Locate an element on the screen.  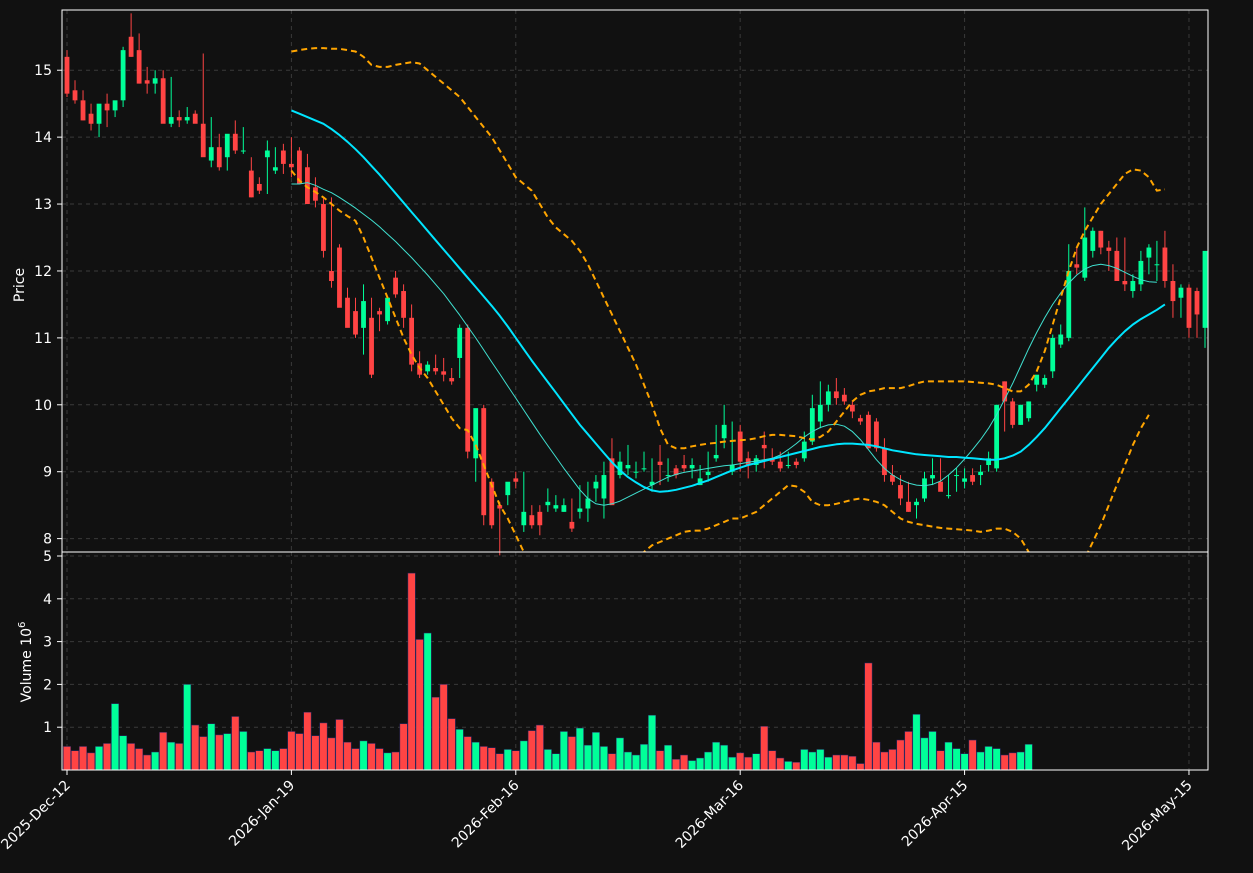
price-tick-label: 9 is located at coordinates (47, 473).